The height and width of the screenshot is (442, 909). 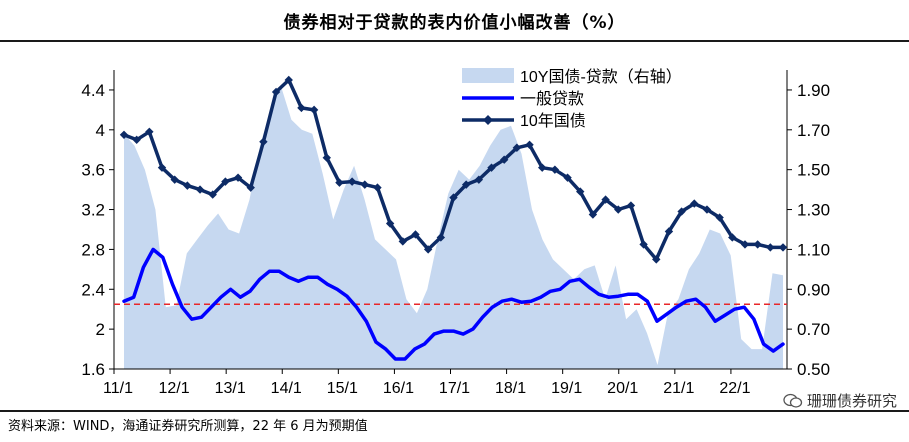 What do you see at coordinates (174, 388) in the screenshot?
I see `x-tick-label: 12/1` at bounding box center [174, 388].